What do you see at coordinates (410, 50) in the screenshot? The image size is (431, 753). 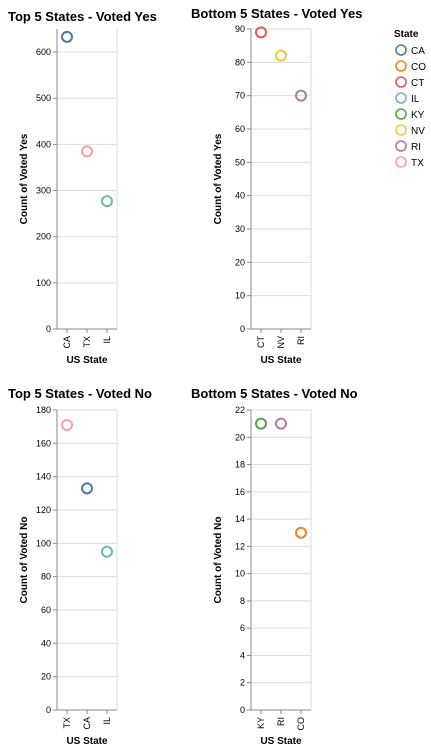 I see `legend-item-ca: CA` at bounding box center [410, 50].